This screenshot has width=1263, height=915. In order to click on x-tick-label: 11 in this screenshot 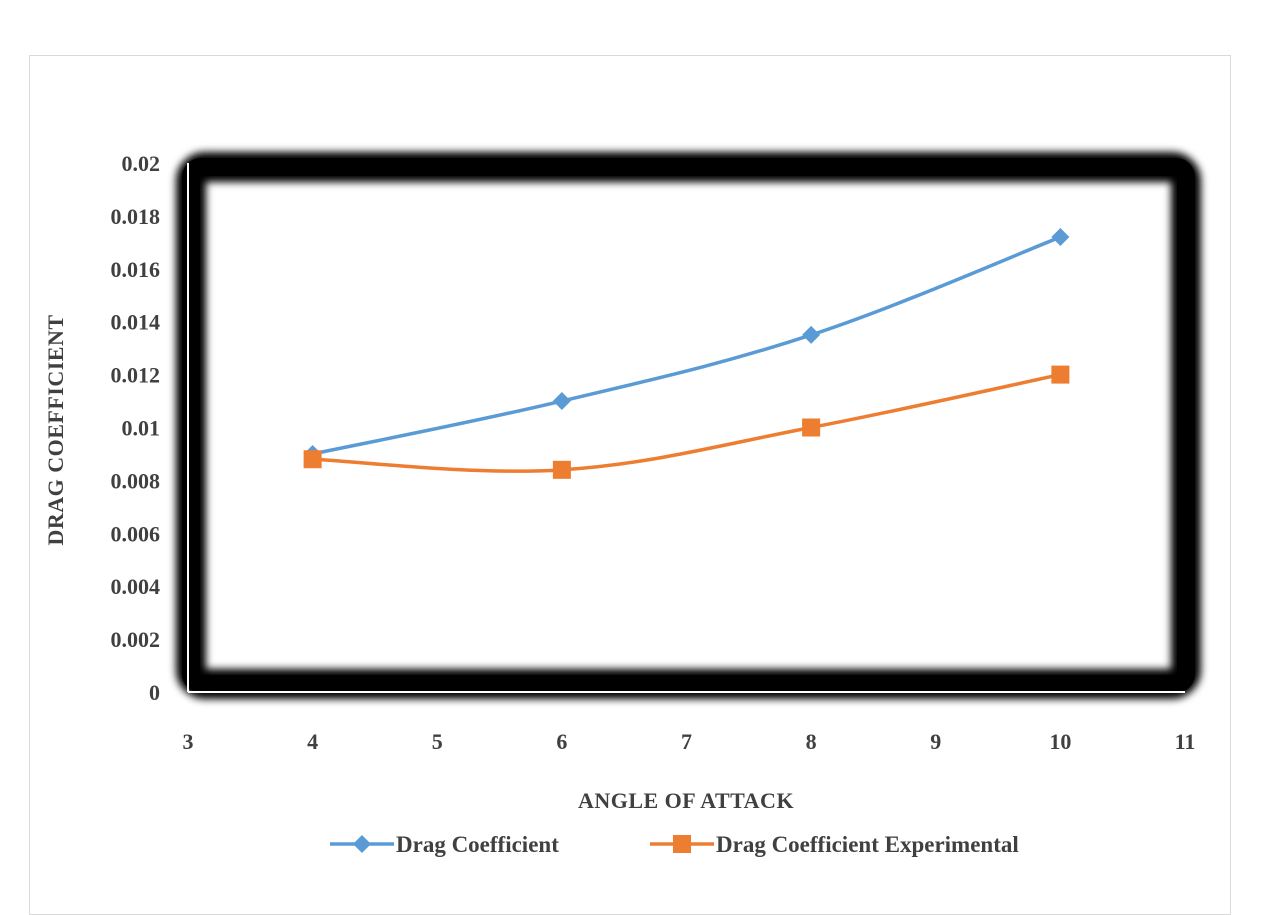, I will do `click(1185, 741)`.